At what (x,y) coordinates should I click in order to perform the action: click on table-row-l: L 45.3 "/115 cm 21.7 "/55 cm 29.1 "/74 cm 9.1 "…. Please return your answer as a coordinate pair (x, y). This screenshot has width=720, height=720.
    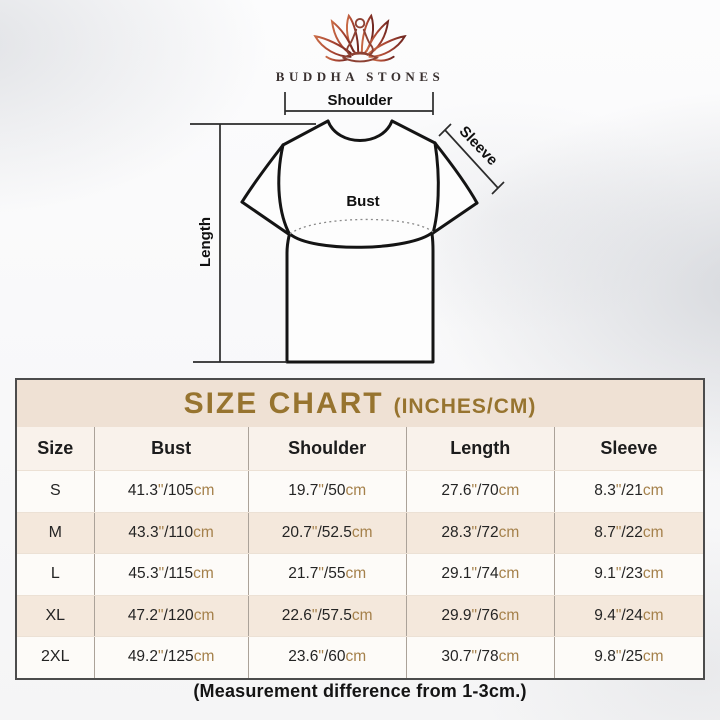
    Looking at the image, I should click on (360, 574).